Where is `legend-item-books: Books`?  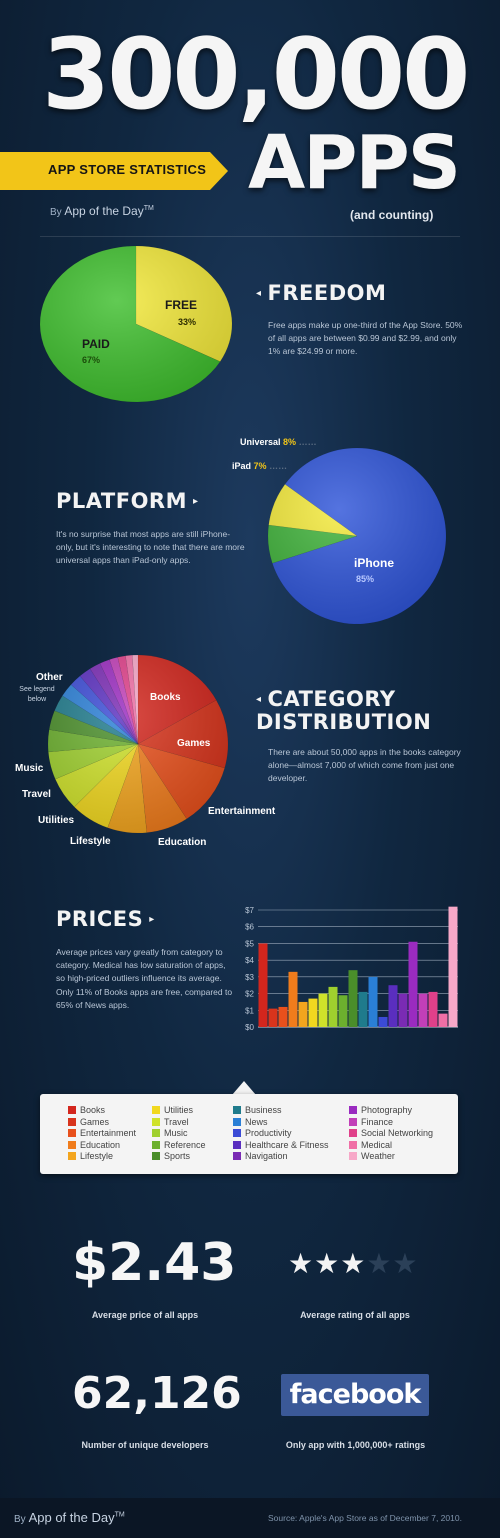
legend-item-books: Books is located at coordinates (86, 1110).